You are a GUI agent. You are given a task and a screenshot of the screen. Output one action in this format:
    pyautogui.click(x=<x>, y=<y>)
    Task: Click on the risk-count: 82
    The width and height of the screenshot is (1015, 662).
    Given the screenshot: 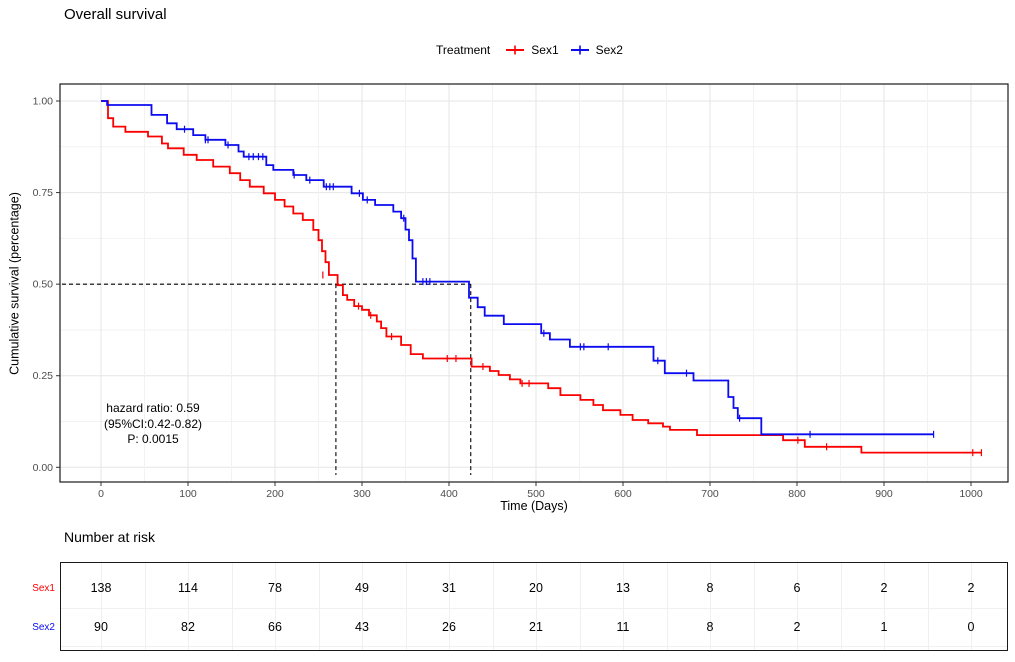 What is the action you would take?
    pyautogui.click(x=188, y=627)
    